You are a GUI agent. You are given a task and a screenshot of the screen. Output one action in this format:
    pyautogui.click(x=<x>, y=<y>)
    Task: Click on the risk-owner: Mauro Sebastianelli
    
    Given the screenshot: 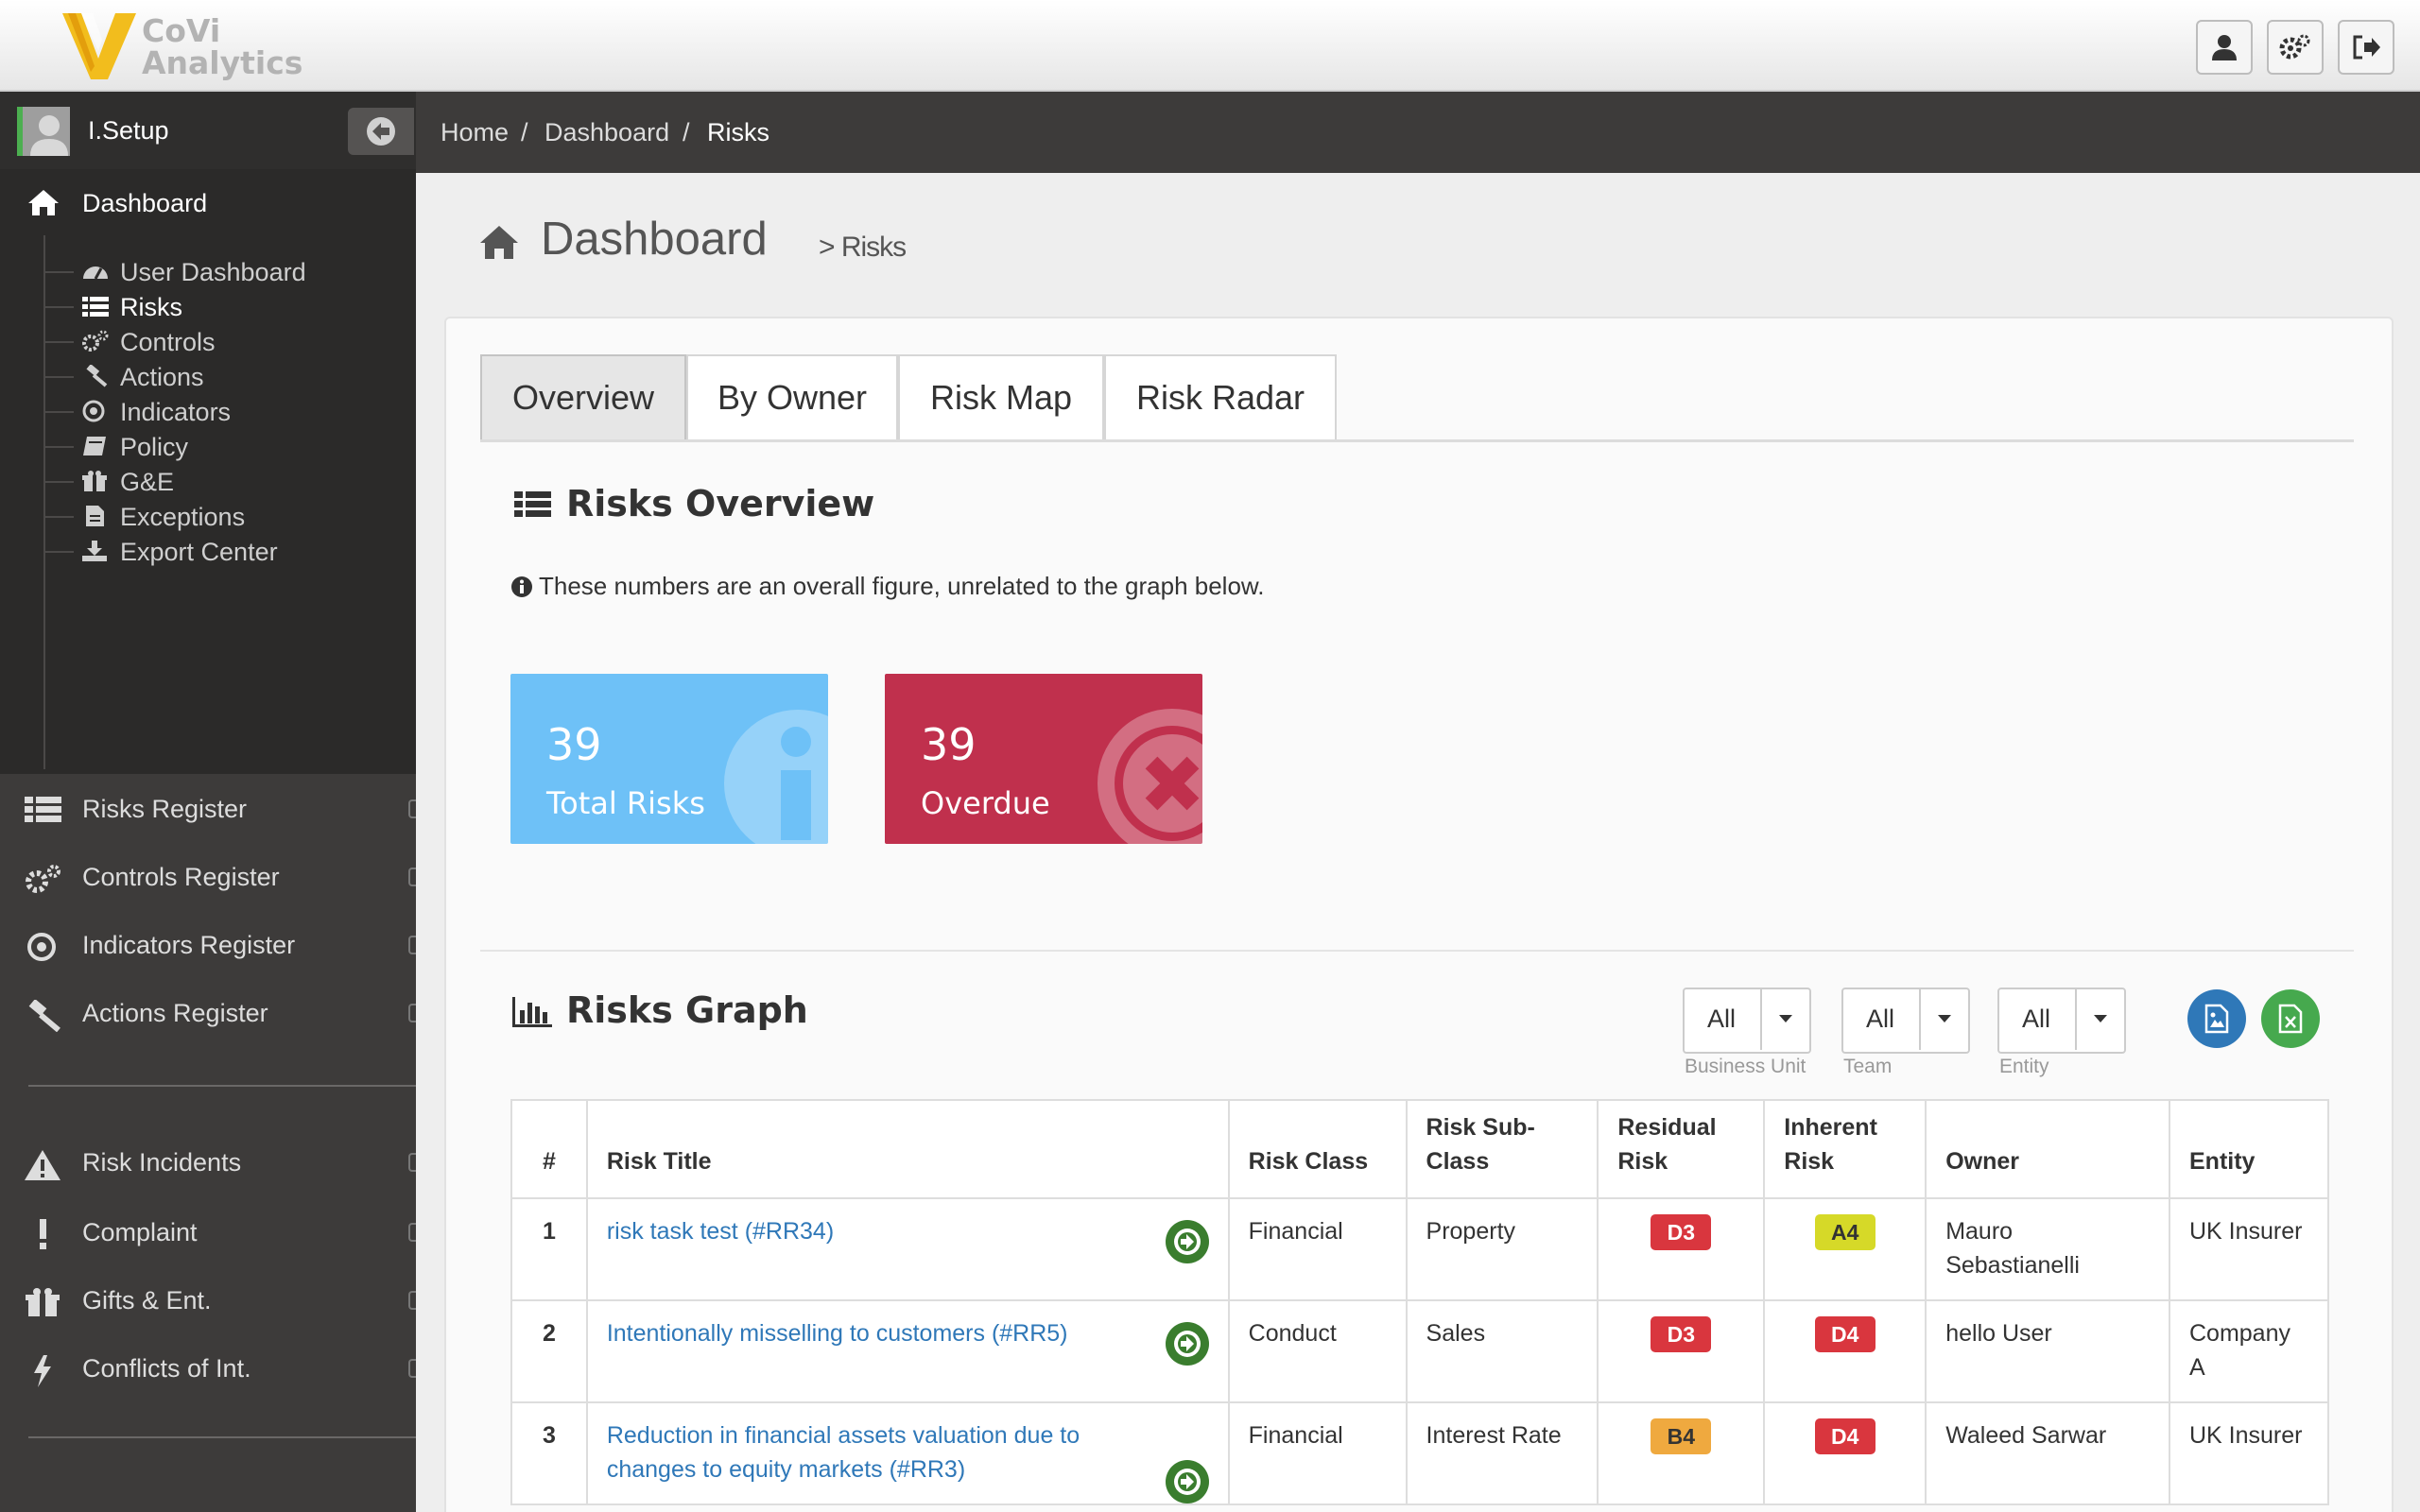 What is the action you would take?
    pyautogui.click(x=2047, y=1249)
    